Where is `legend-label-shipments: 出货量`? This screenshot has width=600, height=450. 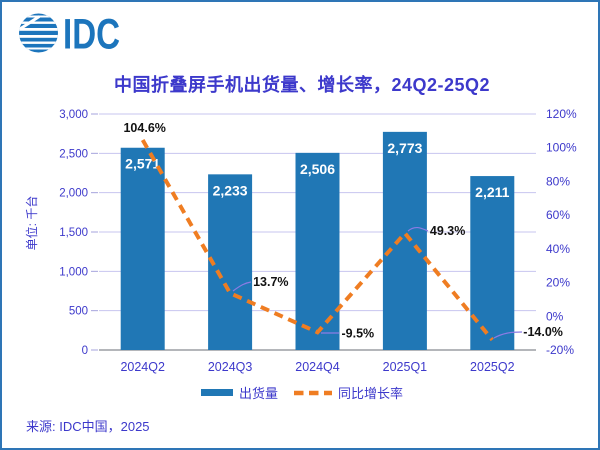 legend-label-shipments: 出货量 is located at coordinates (258, 393).